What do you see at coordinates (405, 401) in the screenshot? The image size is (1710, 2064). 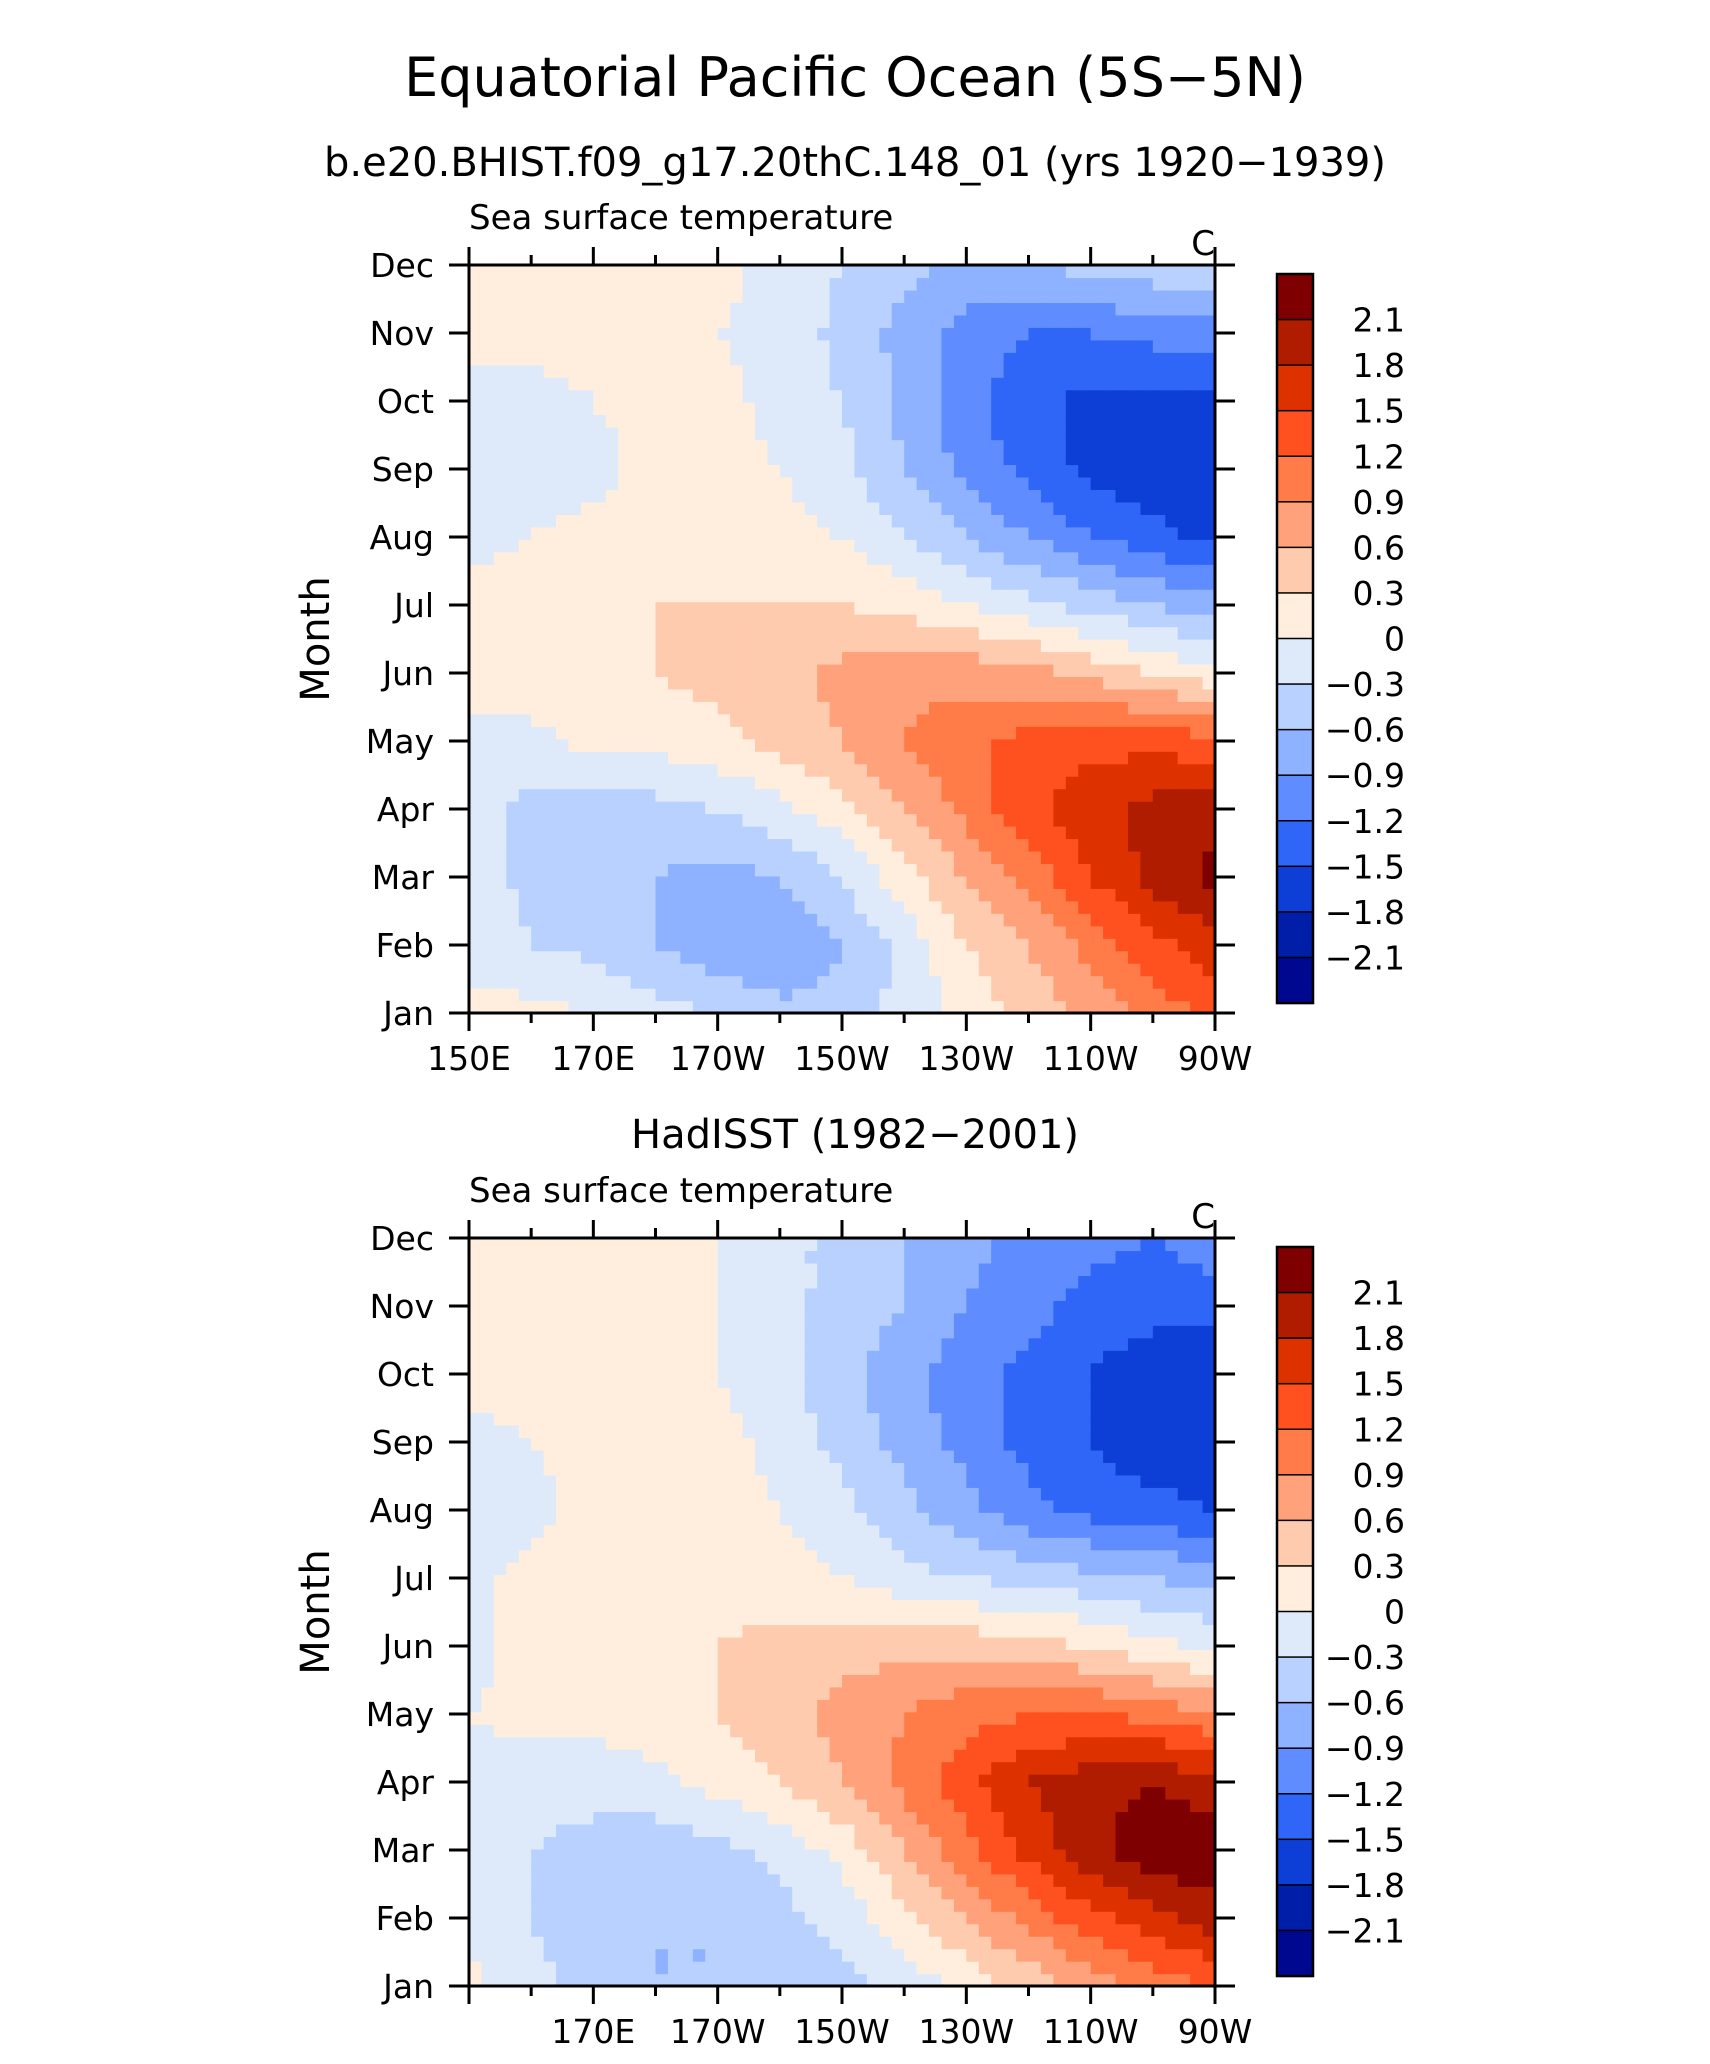 I see `y-tick-label: Oct` at bounding box center [405, 401].